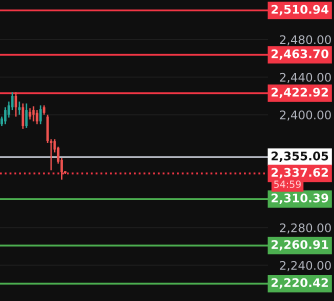  I want to click on ref-line-label: 2,220.42, so click(300, 283).